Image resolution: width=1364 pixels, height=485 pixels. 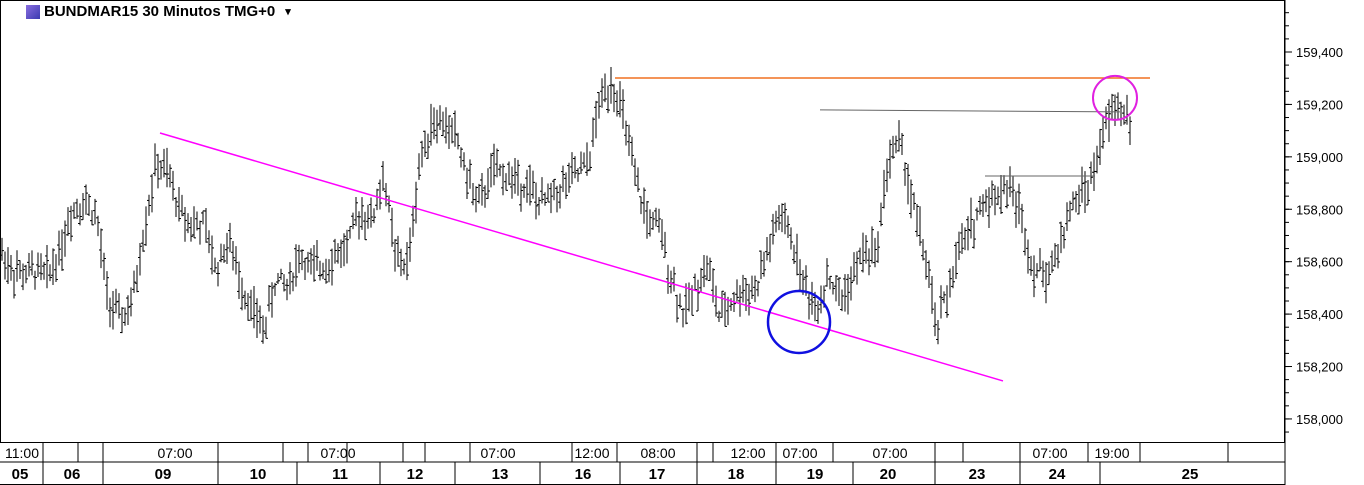 I want to click on date-label: 12, so click(x=415, y=474).